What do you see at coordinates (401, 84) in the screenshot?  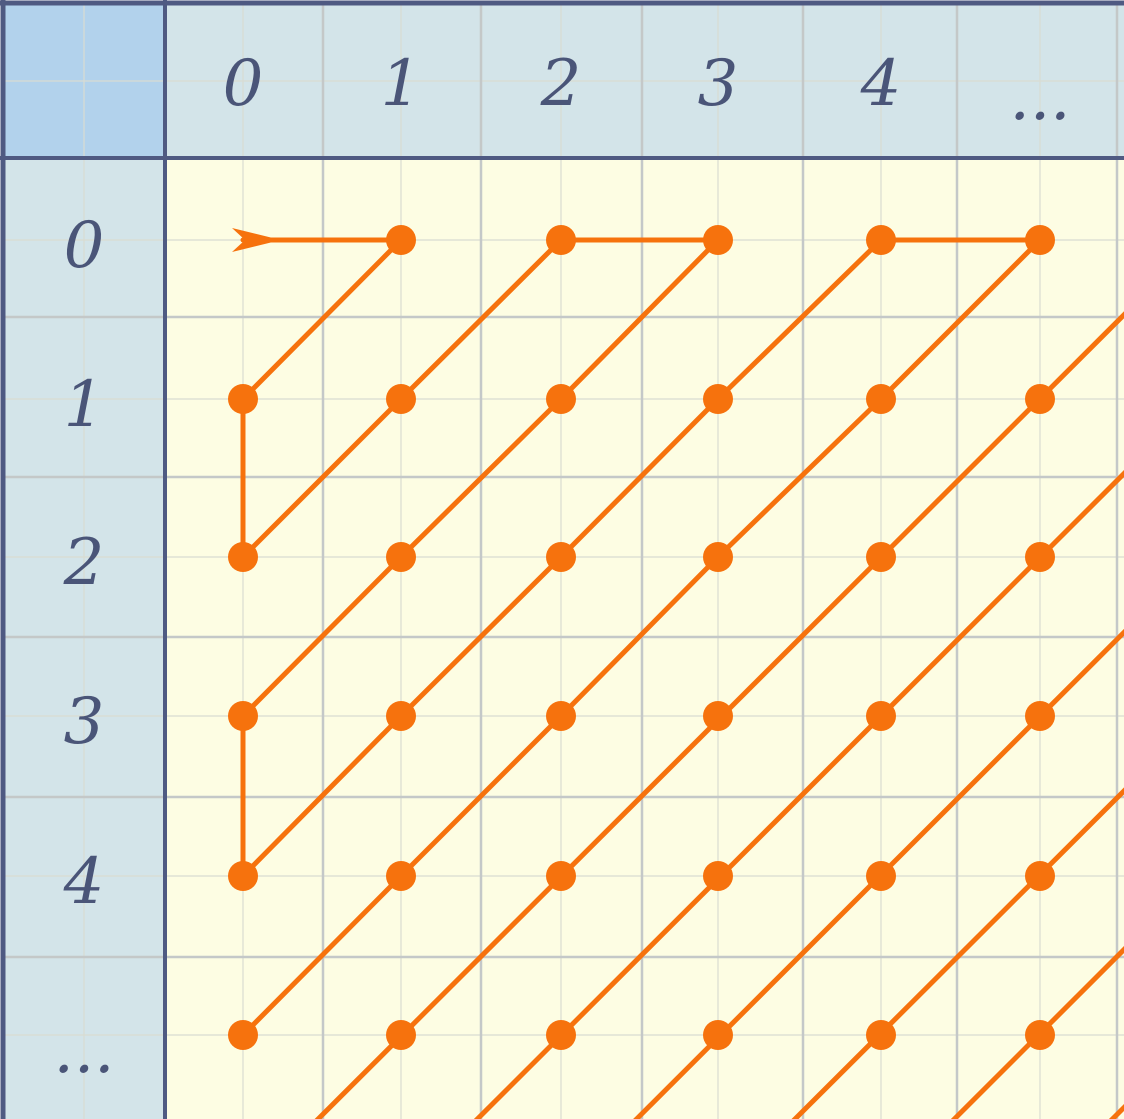 I see `column-header-1: 1` at bounding box center [401, 84].